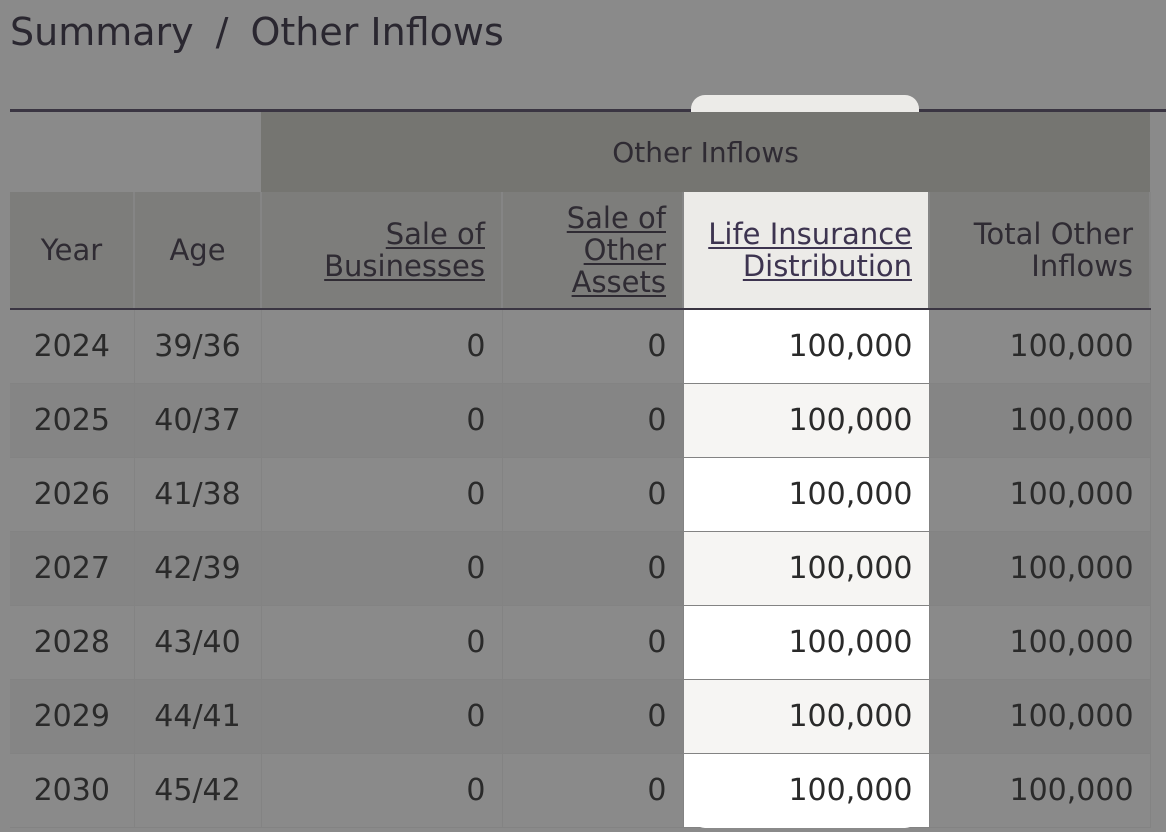 The image size is (1166, 832). I want to click on column-header-life-insurance-distribution: Life Insurance Distribution, so click(806, 251).